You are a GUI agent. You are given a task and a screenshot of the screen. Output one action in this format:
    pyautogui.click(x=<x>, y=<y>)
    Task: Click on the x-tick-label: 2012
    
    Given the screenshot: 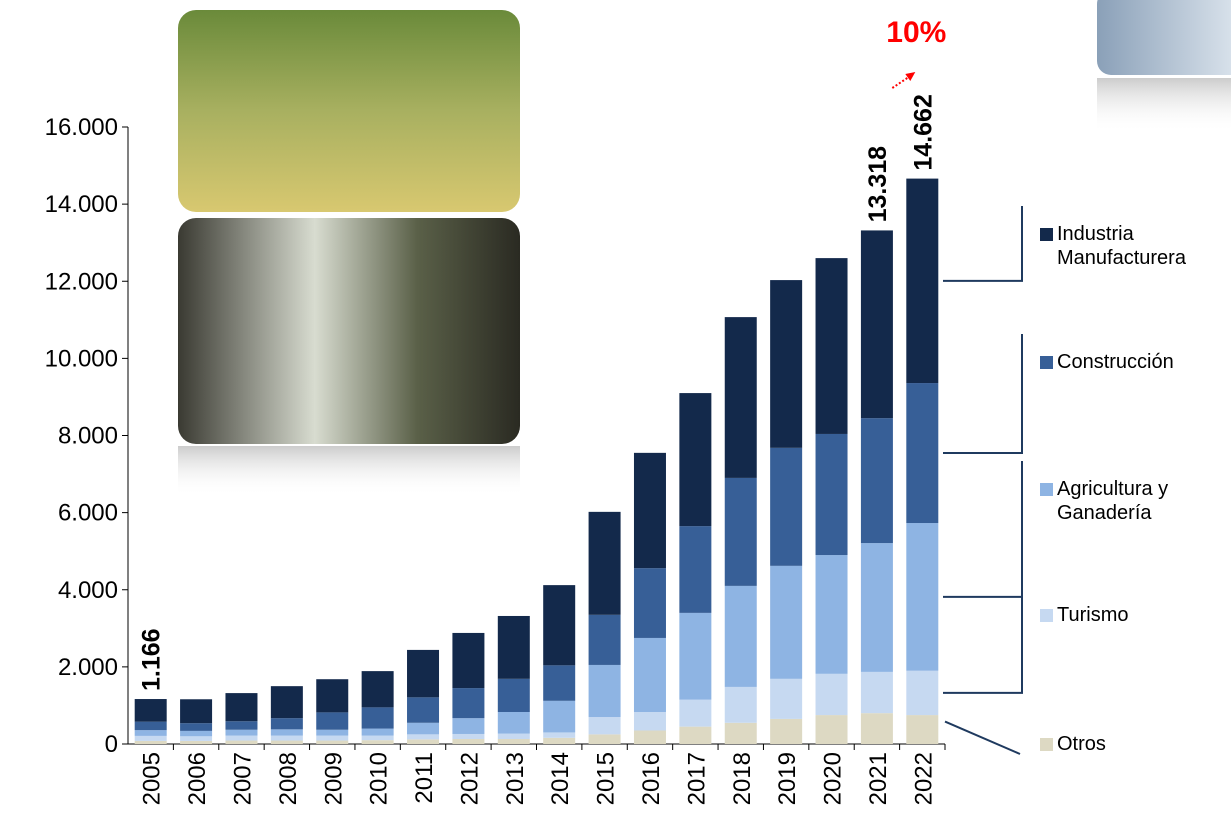 What is the action you would take?
    pyautogui.click(x=469, y=778)
    